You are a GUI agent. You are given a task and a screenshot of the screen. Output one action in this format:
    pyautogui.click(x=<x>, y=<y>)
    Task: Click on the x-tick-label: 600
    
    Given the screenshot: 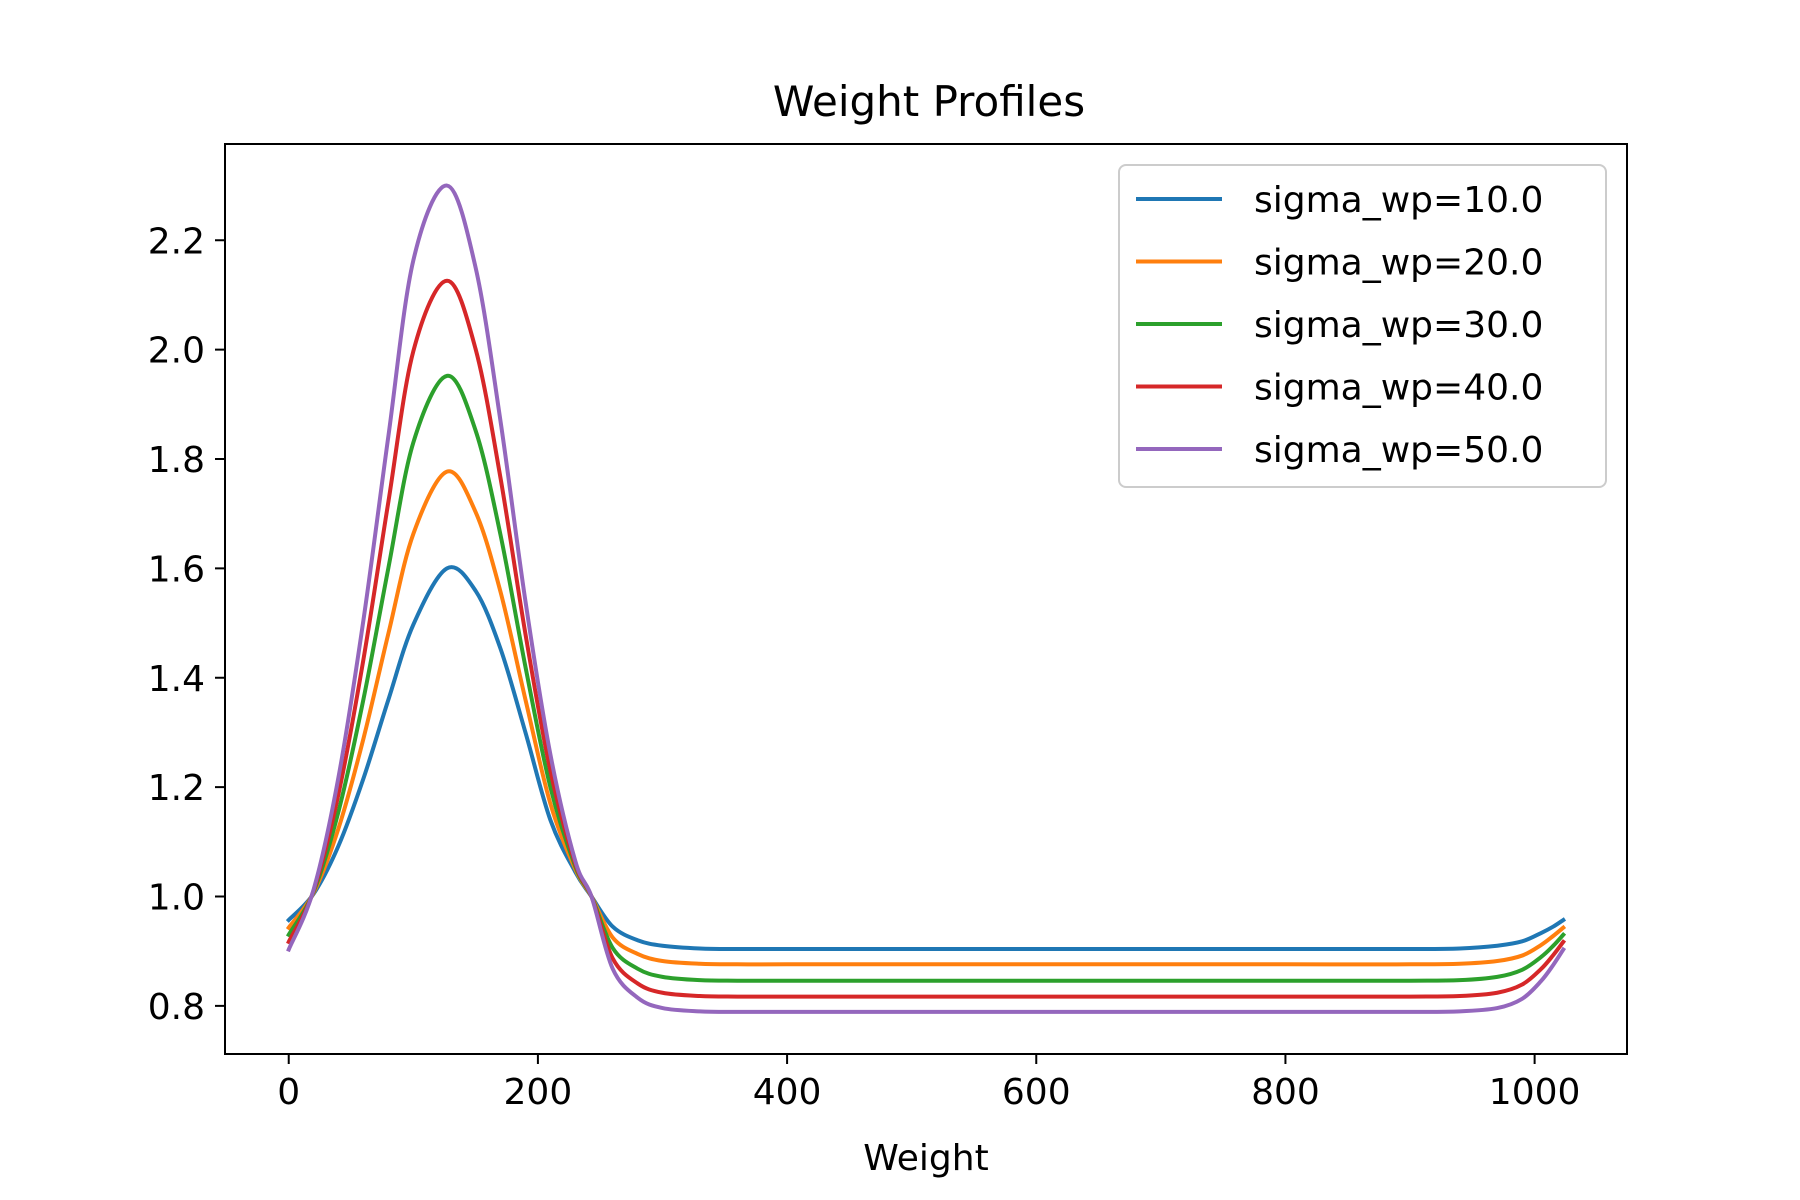 What is the action you would take?
    pyautogui.click(x=1036, y=1092)
    